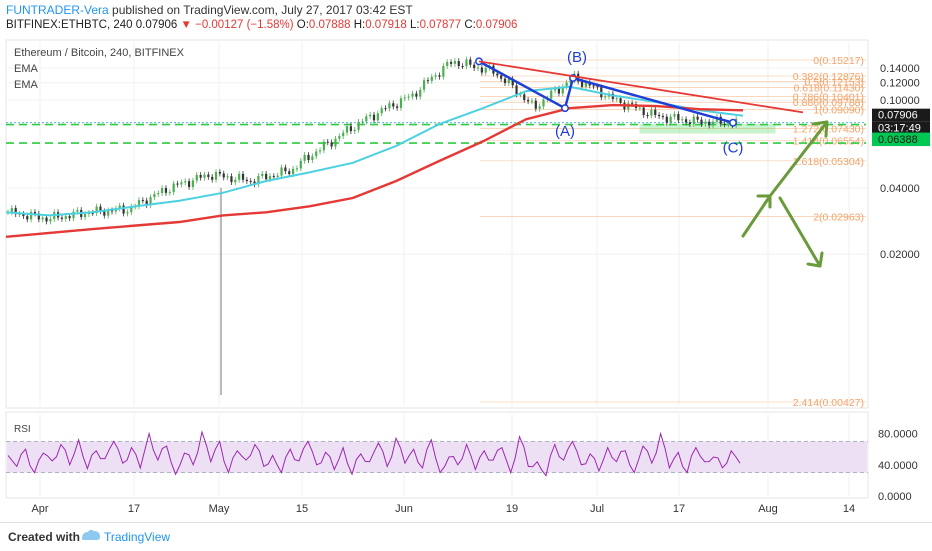 The image size is (932, 551). I want to click on price-axis-label: 0.14000, so click(900, 69).